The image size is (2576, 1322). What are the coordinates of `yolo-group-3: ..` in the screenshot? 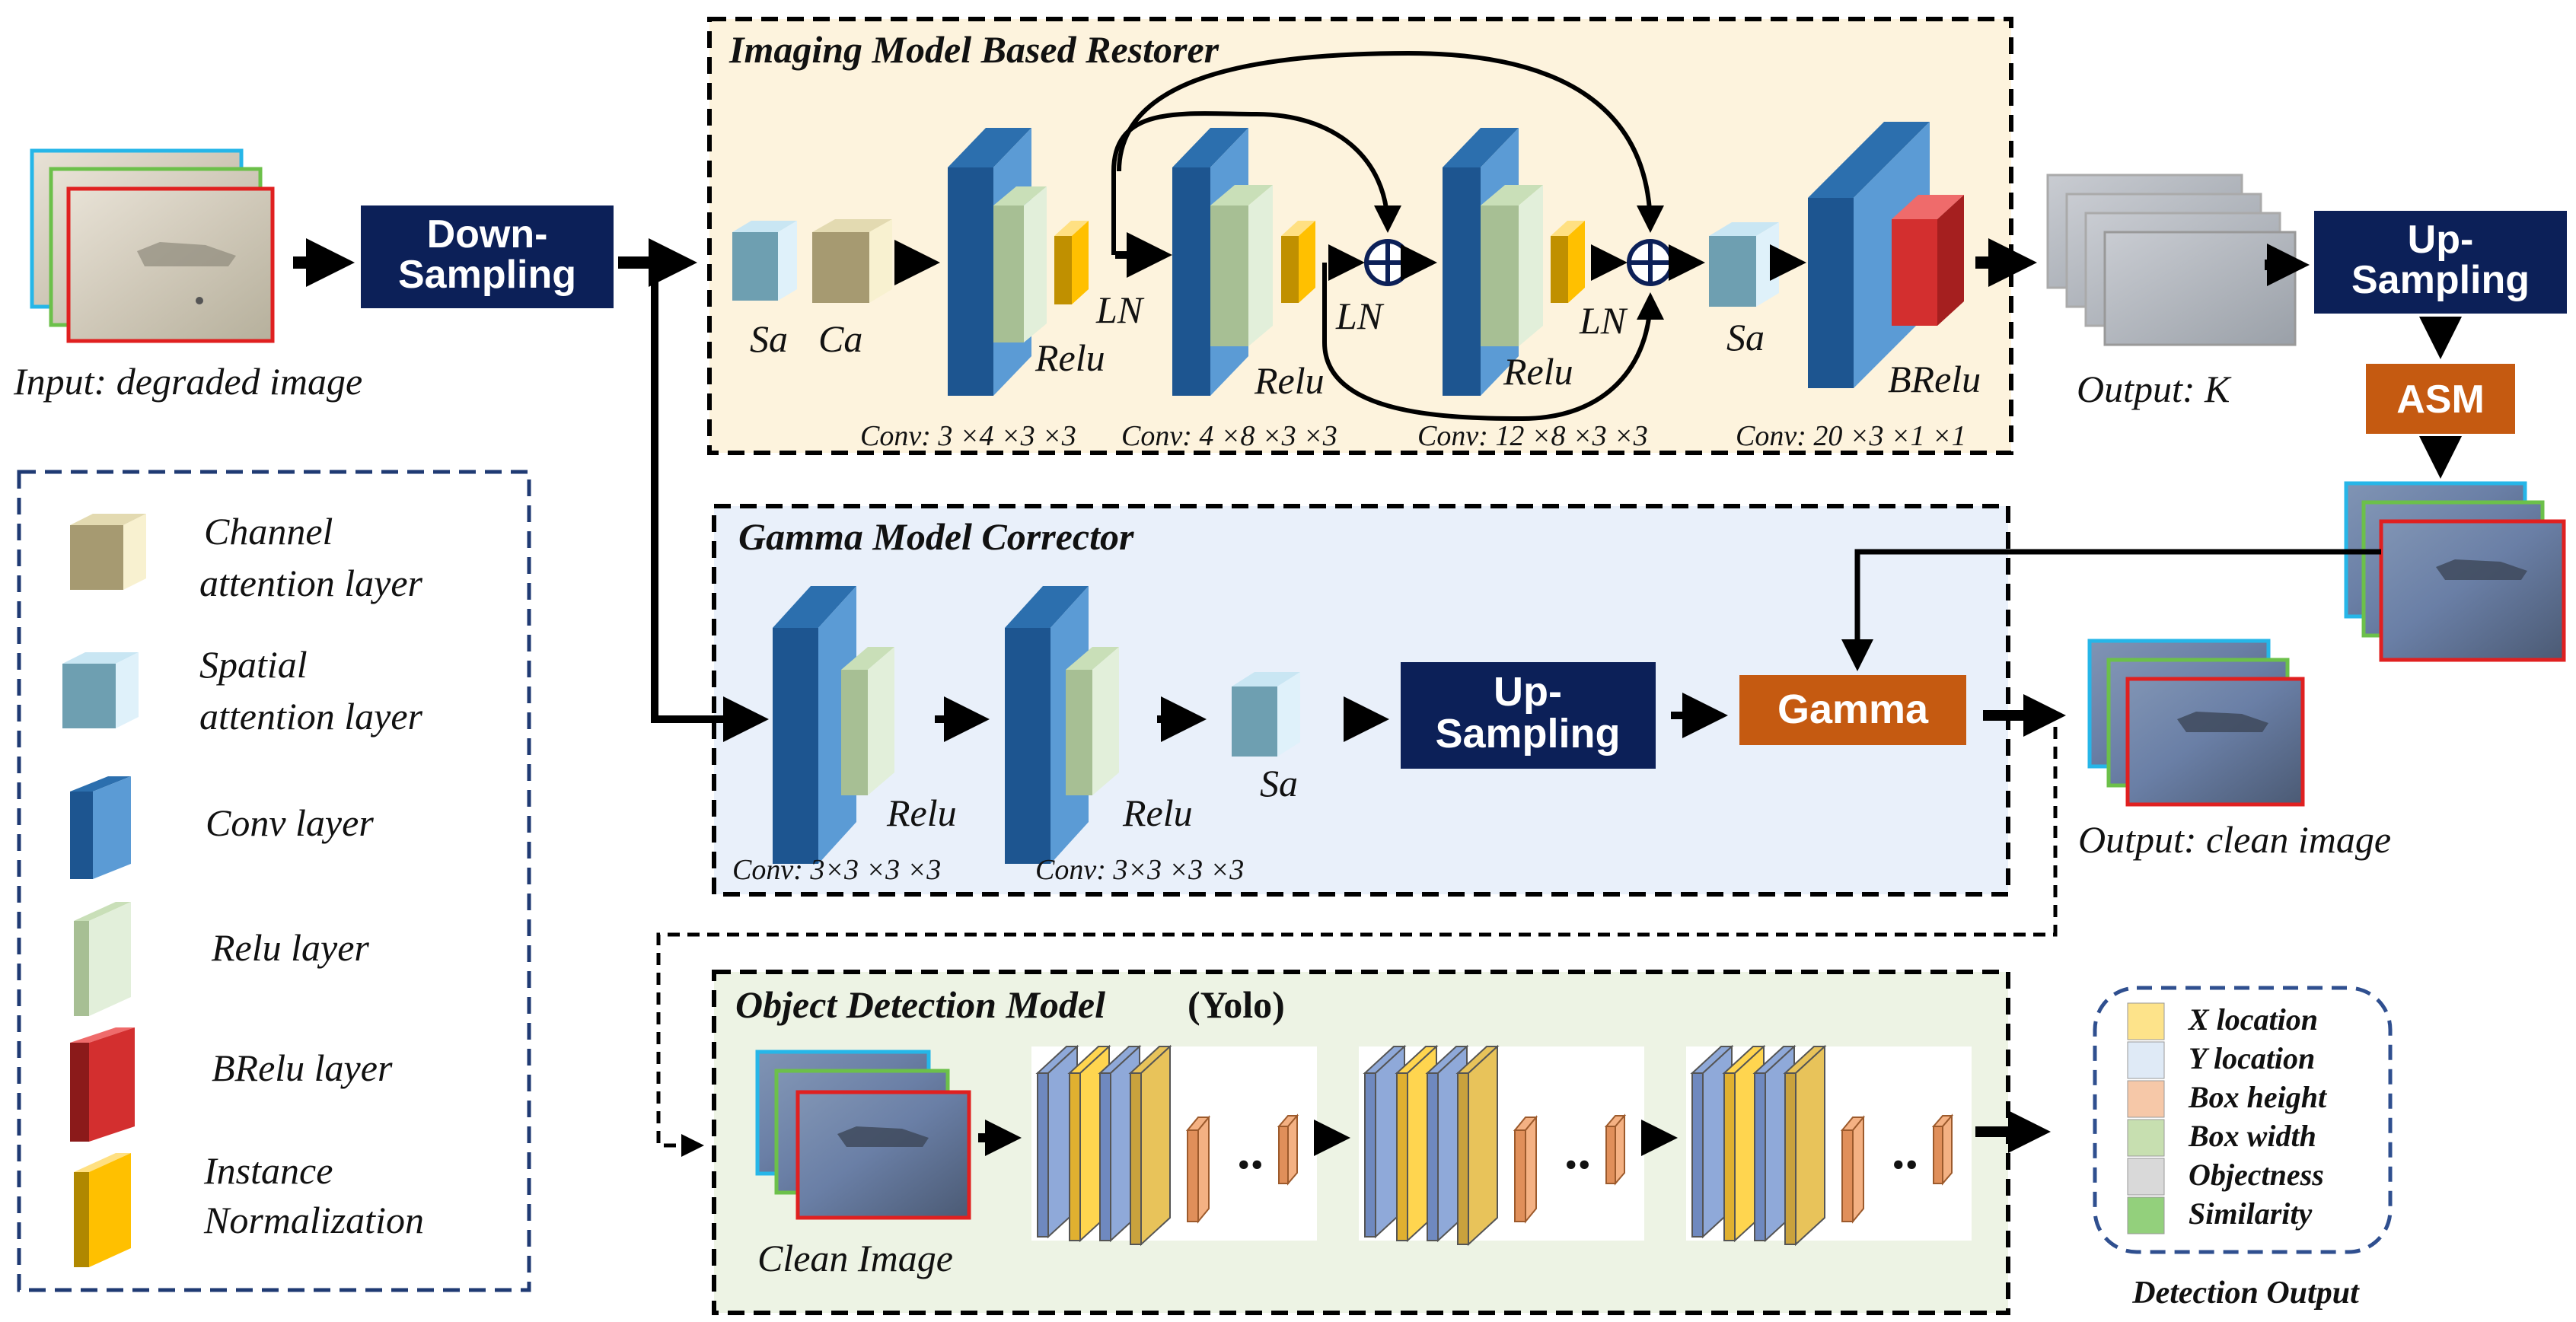 It's located at (1829, 1145).